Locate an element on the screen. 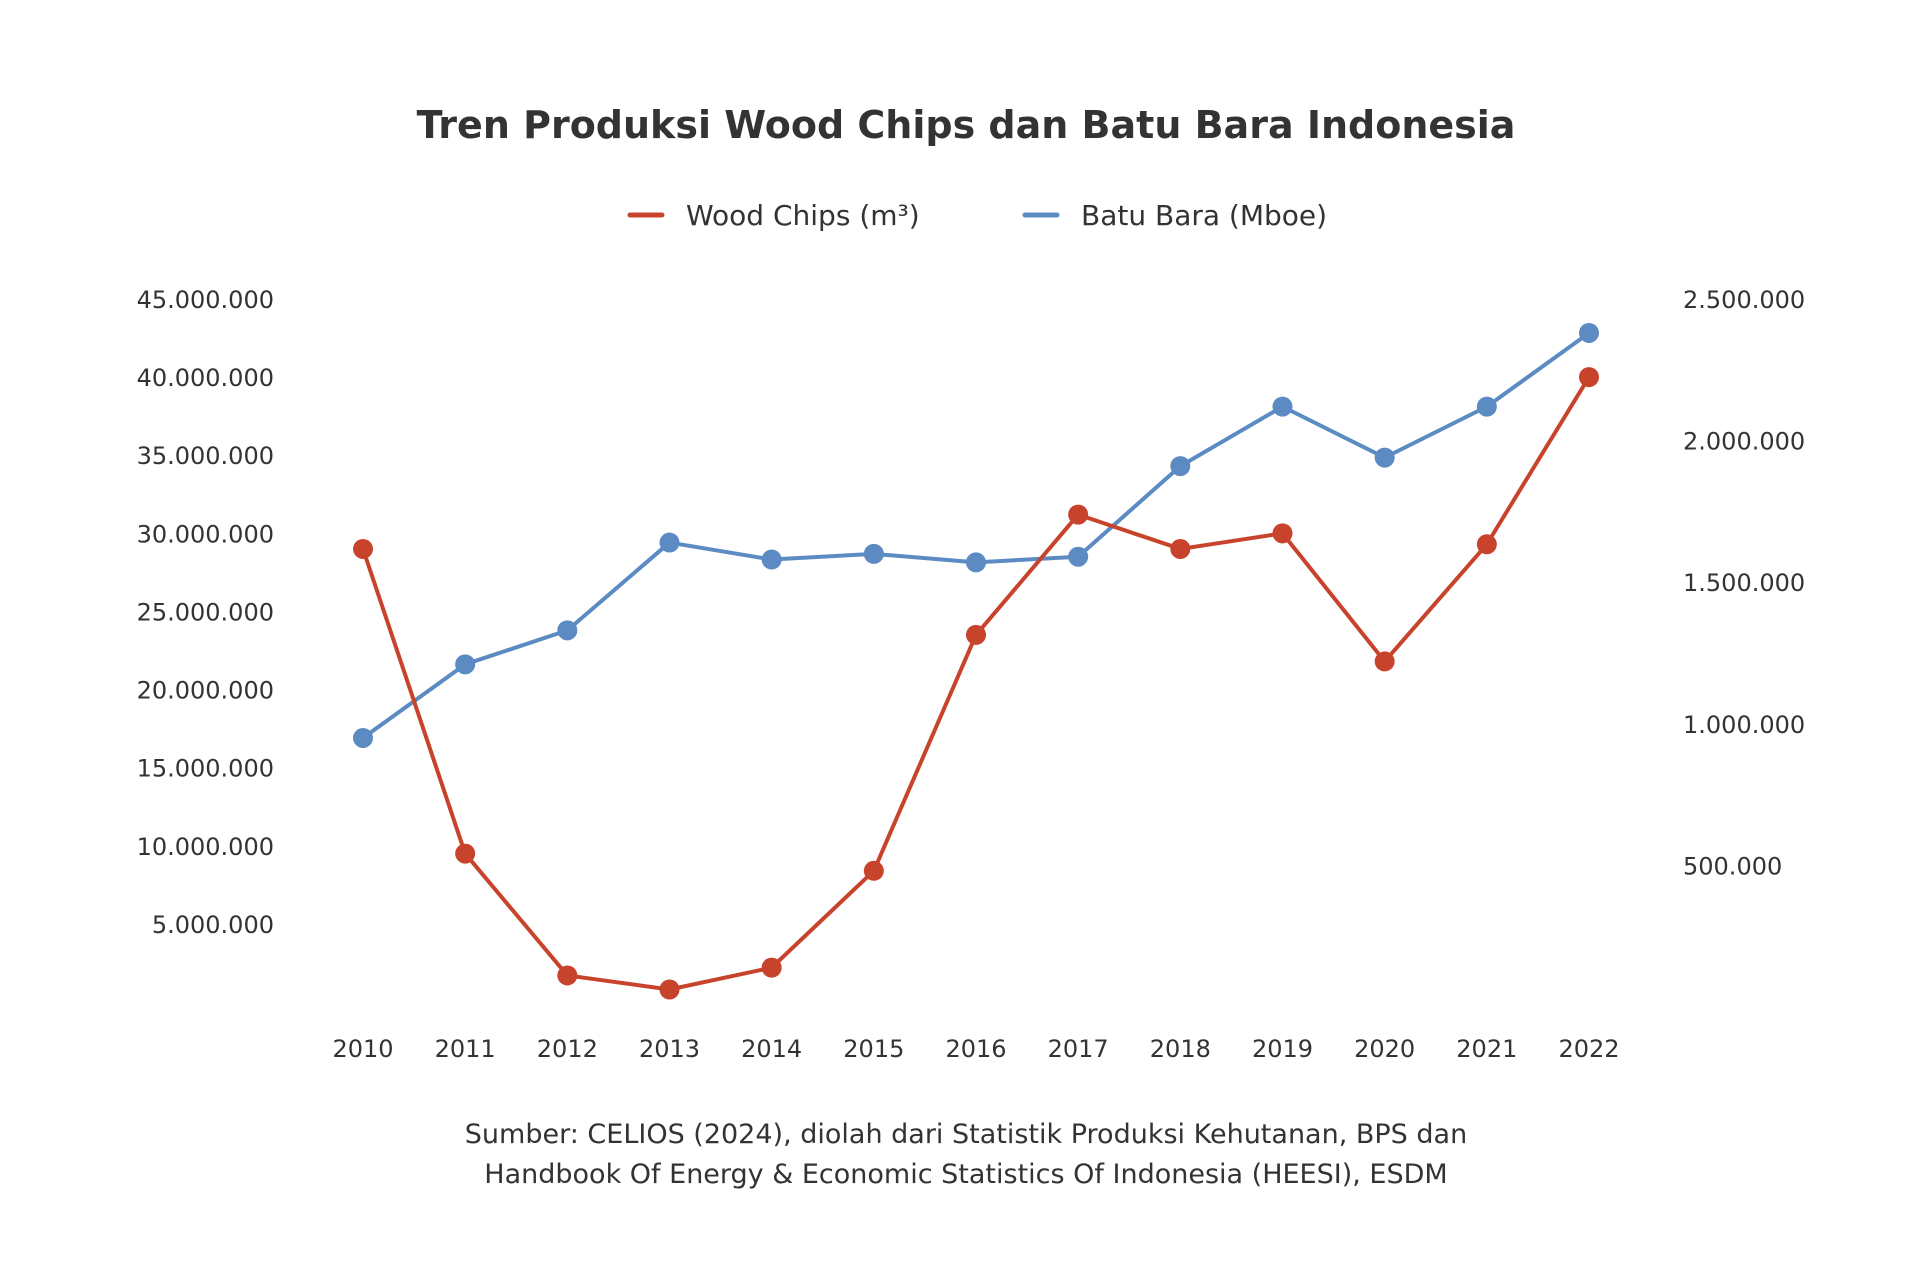  x-tick-label: 2018 is located at coordinates (1180, 1049).